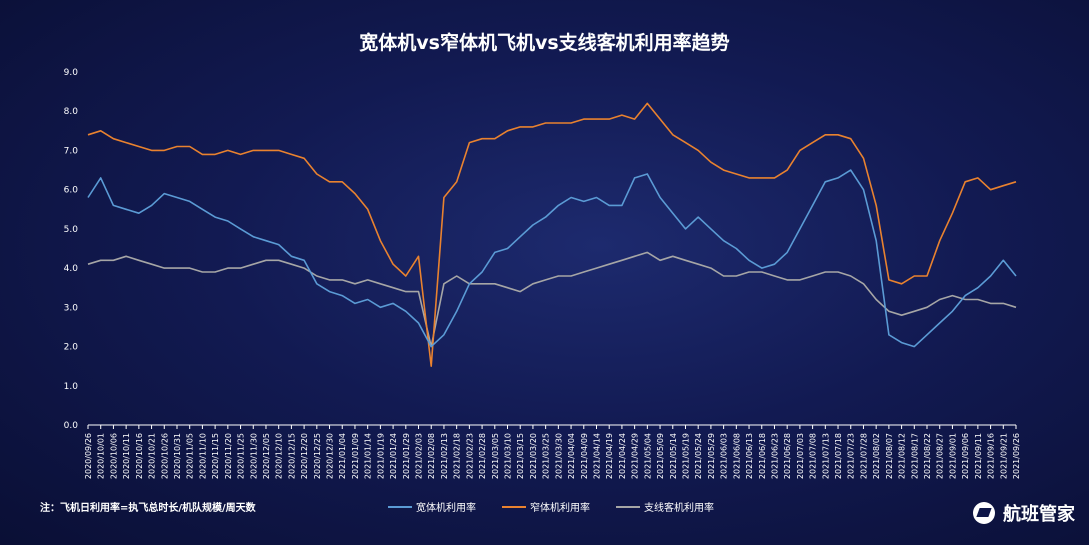 The height and width of the screenshot is (545, 1089). What do you see at coordinates (241, 456) in the screenshot?
I see `x-tick-label: 2020/11/25` at bounding box center [241, 456].